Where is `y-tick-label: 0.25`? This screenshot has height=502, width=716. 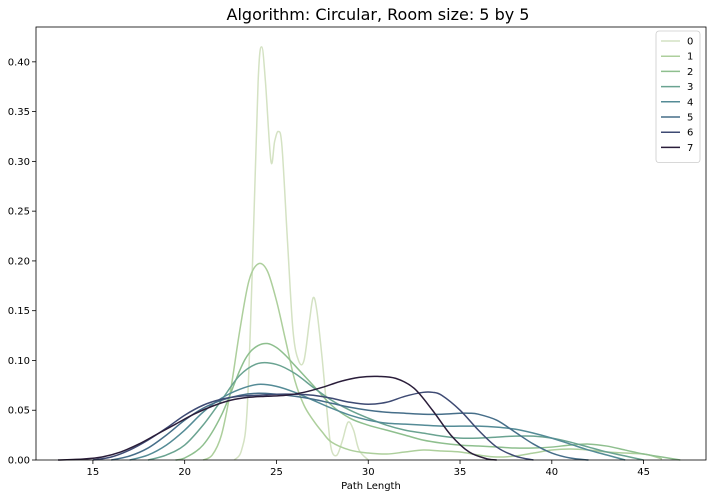 y-tick-label: 0.25 is located at coordinates (19, 212).